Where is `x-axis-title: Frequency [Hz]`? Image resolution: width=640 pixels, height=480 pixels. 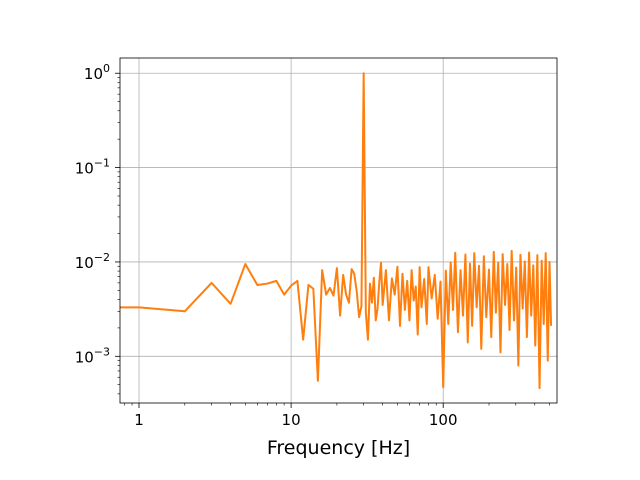
x-axis-title: Frequency [Hz] is located at coordinates (338, 448).